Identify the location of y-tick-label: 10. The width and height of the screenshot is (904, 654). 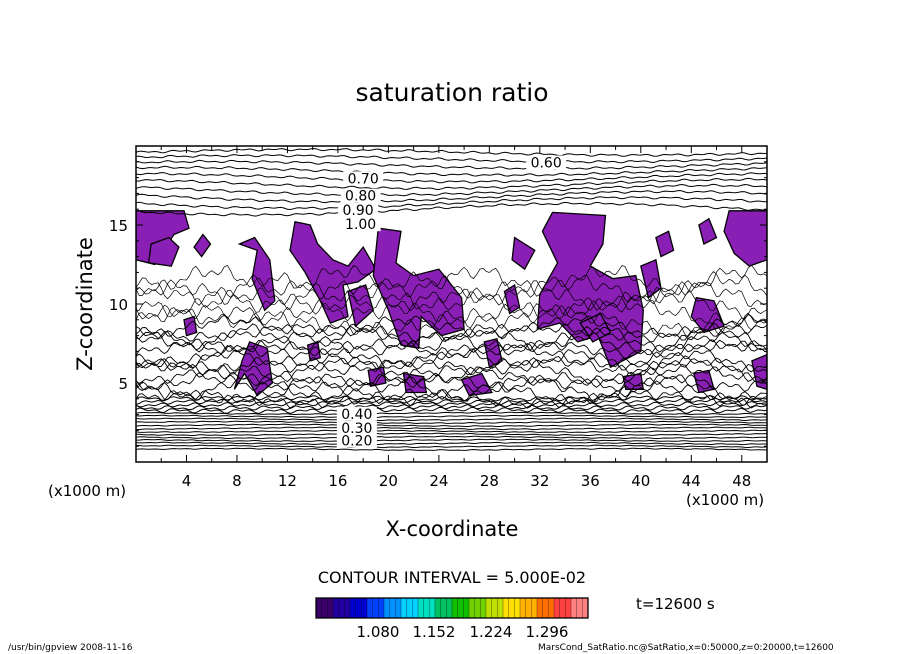
(118, 305).